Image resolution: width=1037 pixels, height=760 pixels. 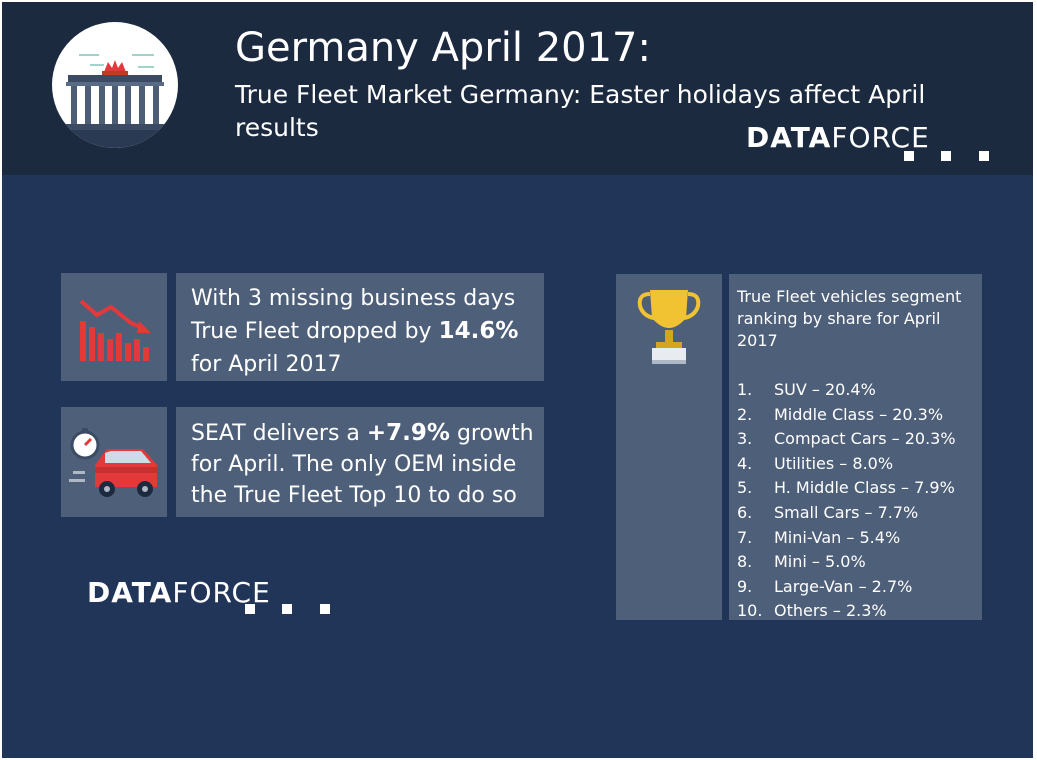 I want to click on ranking-item-number: 1., so click(x=745, y=389).